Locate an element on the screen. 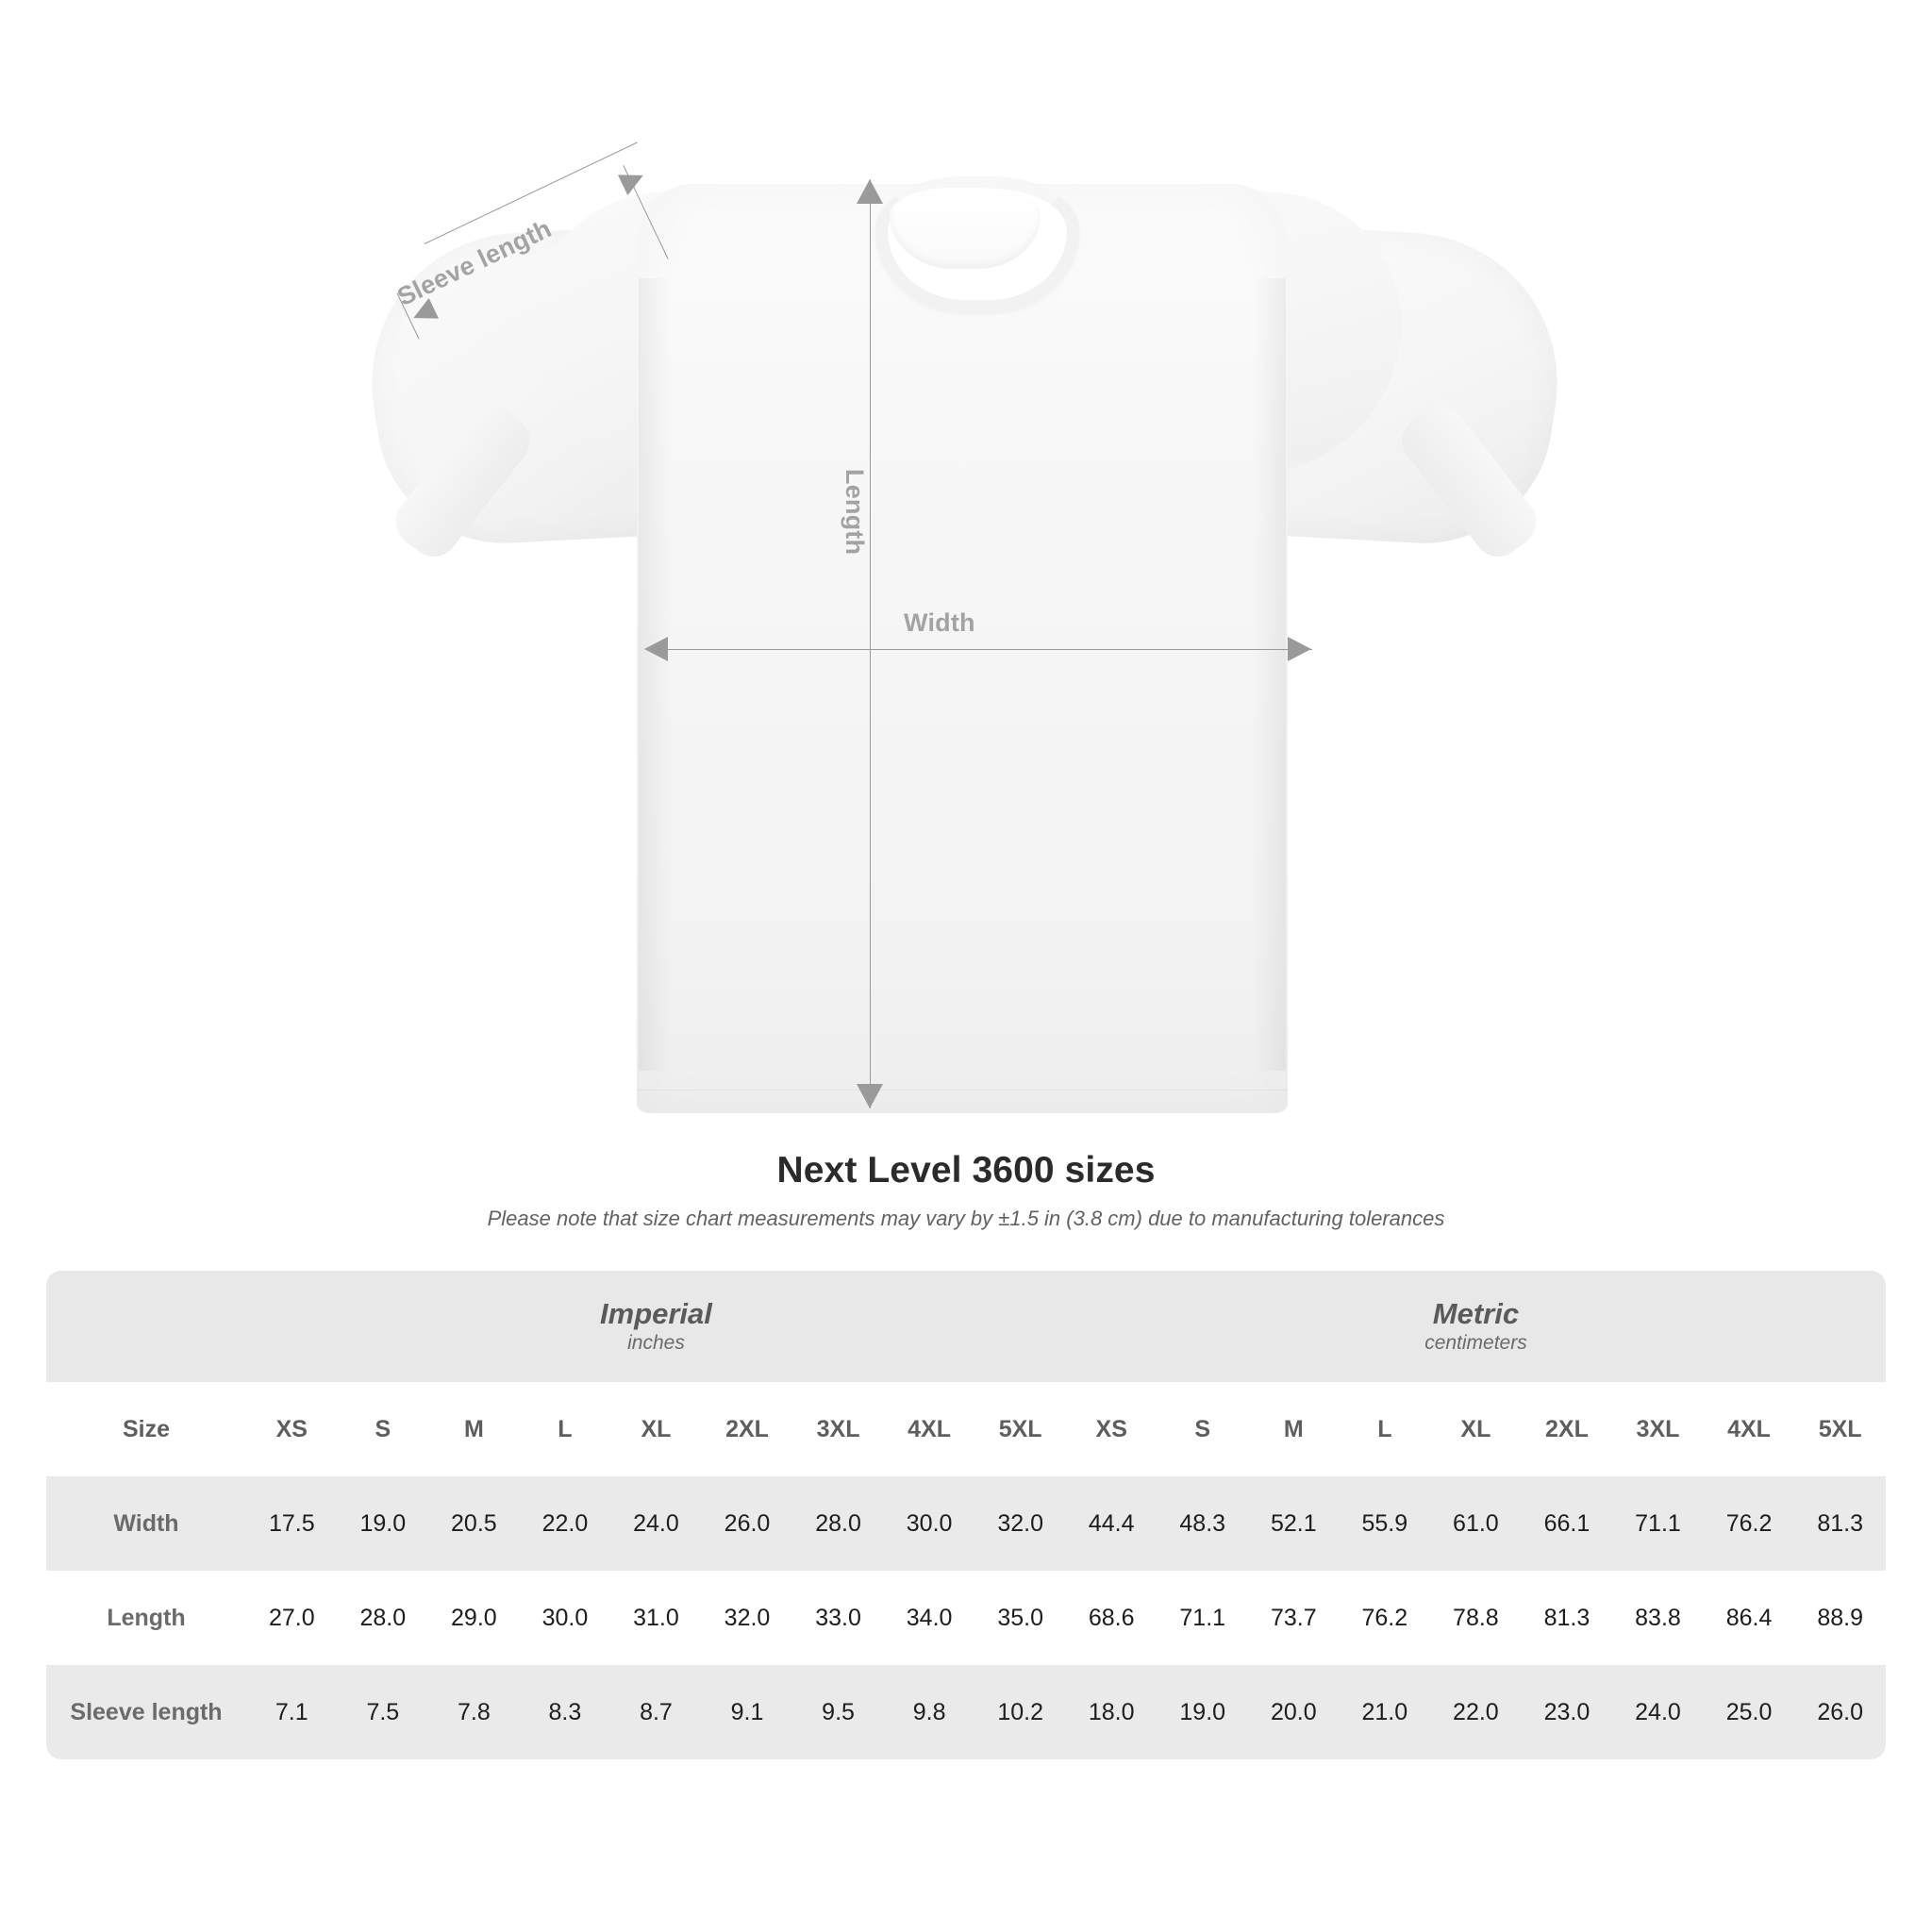 Image resolution: width=1932 pixels, height=1932 pixels. width-arrow-head-left-icon is located at coordinates (656, 649).